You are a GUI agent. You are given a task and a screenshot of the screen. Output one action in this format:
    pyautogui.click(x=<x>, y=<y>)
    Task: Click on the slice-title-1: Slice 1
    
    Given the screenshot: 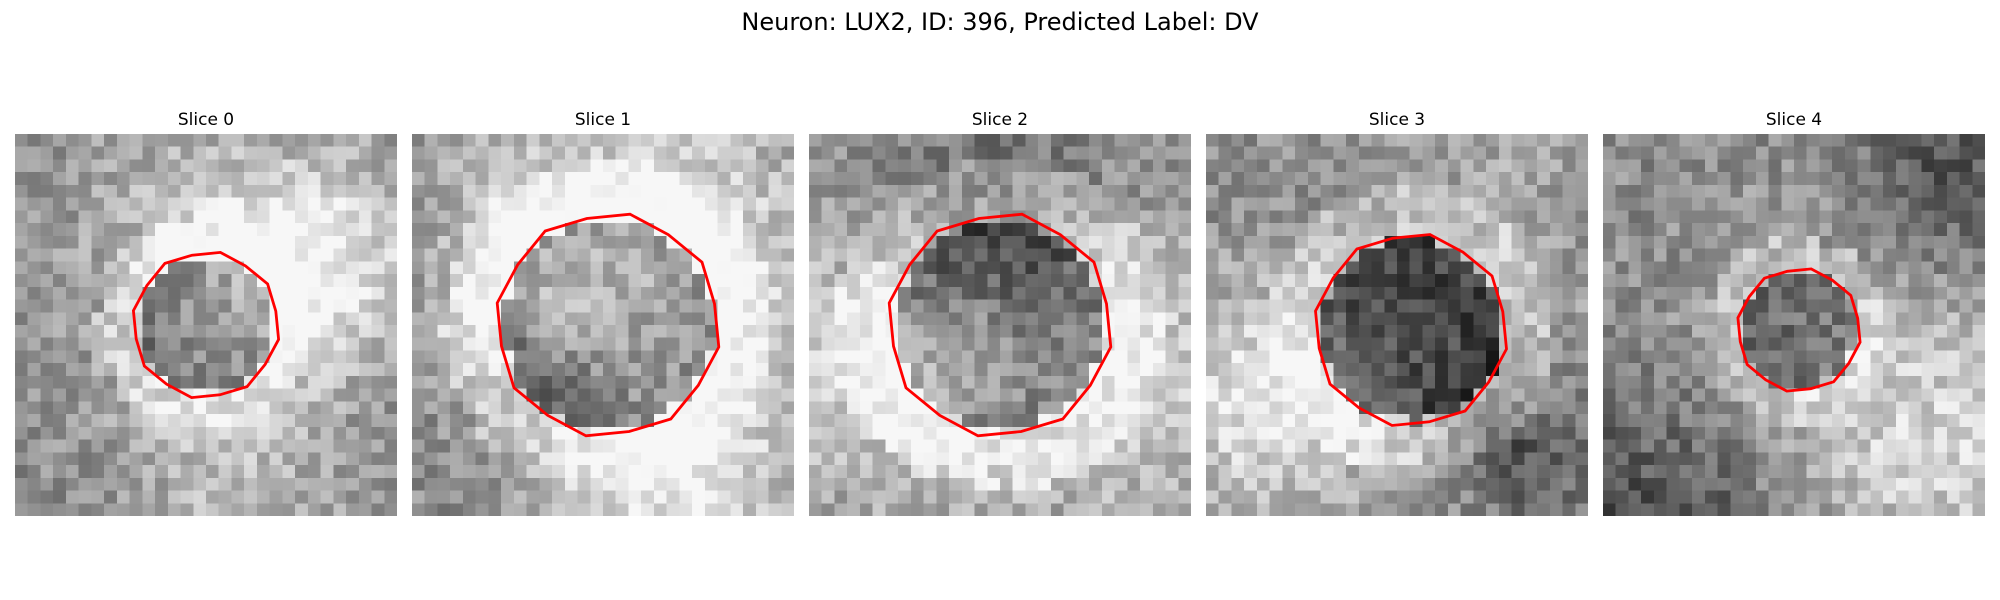 What is the action you would take?
    pyautogui.click(x=603, y=120)
    